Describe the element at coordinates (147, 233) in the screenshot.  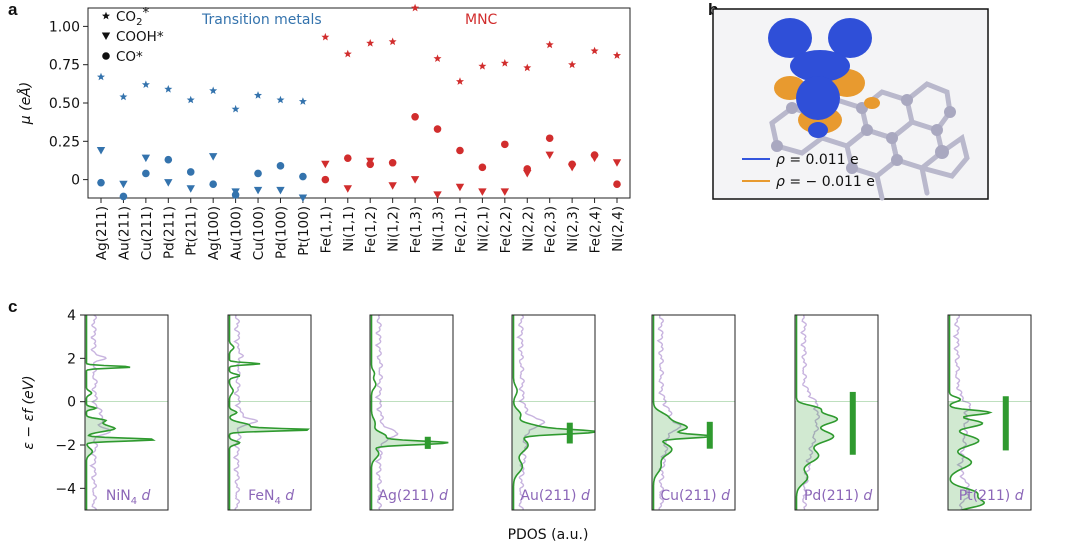
I see `x-tick-label-a: Cu(211)` at that location.